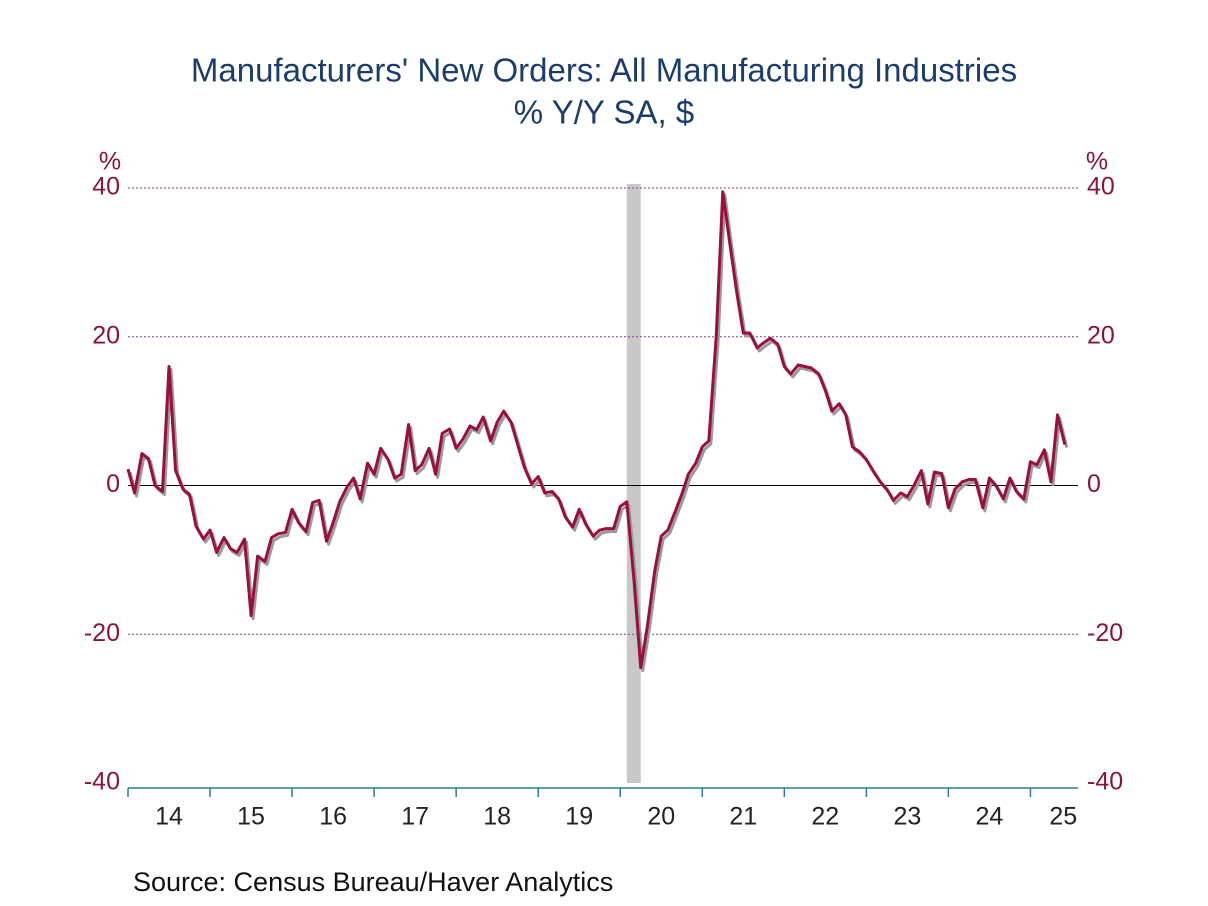 Image resolution: width=1208 pixels, height=906 pixels. I want to click on y-tick-label-left: -40, so click(102, 782).